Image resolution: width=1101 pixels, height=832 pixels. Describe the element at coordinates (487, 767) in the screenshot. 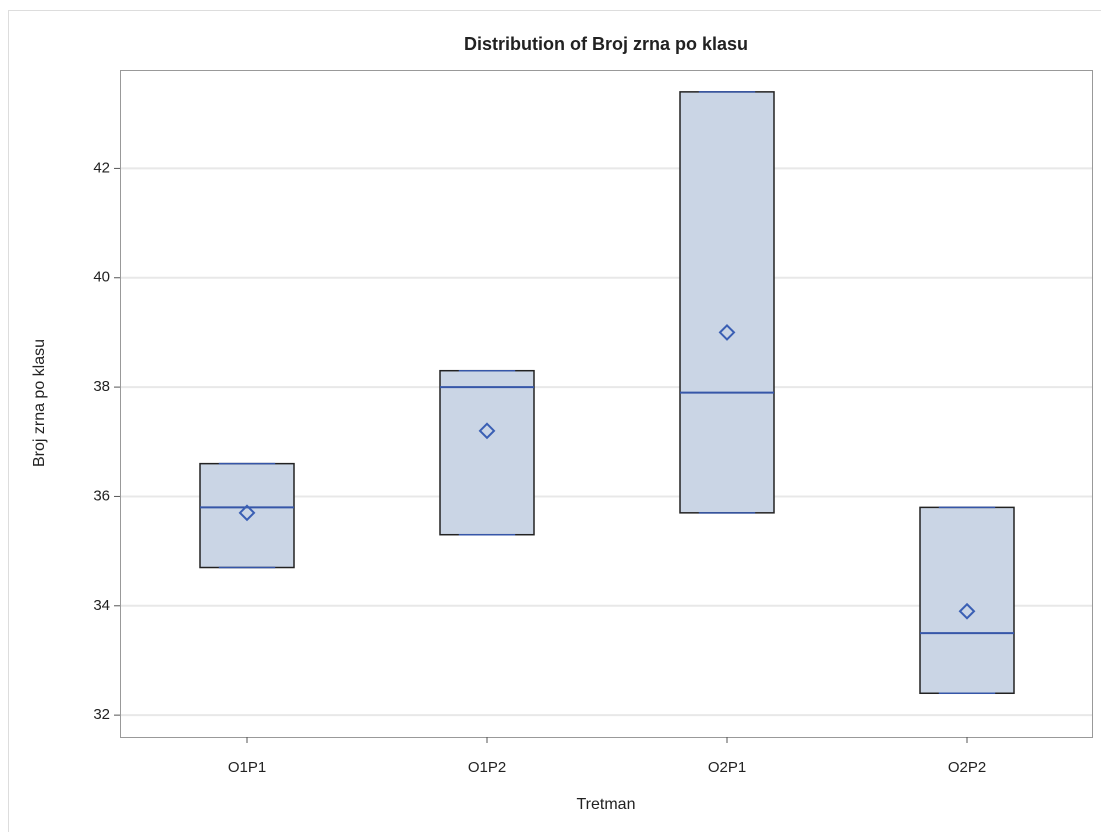

I see `x-tick-label: O1P2` at that location.